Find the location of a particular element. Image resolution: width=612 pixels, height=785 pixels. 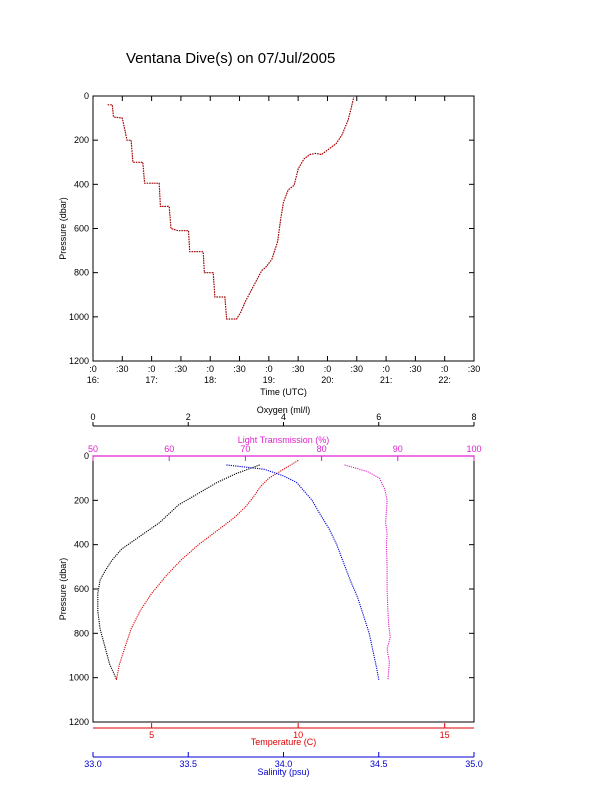

salinity-axis-tick-label: 34.0 is located at coordinates (284, 764).